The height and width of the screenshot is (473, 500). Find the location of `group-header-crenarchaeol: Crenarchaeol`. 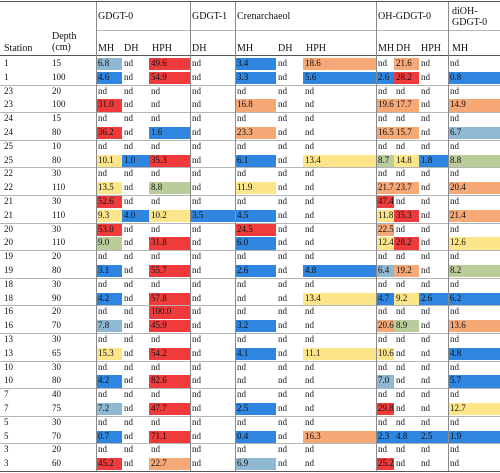

group-header-crenarchaeol: Crenarchaeol is located at coordinates (264, 16).